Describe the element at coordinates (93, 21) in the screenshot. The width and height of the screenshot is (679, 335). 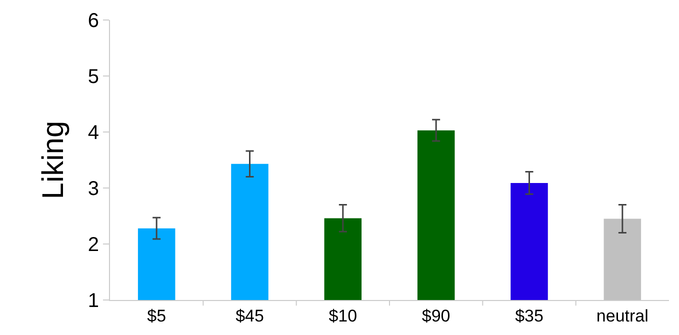
I see `y-tick-label: 6` at that location.